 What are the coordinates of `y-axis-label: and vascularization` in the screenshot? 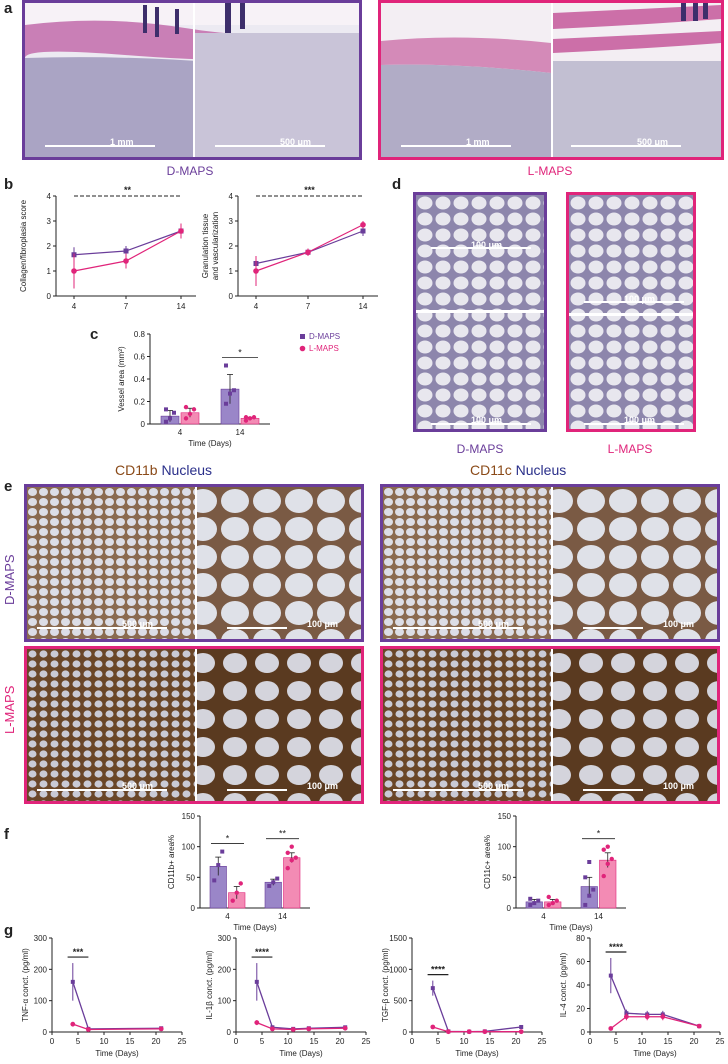 It's located at (215, 246).